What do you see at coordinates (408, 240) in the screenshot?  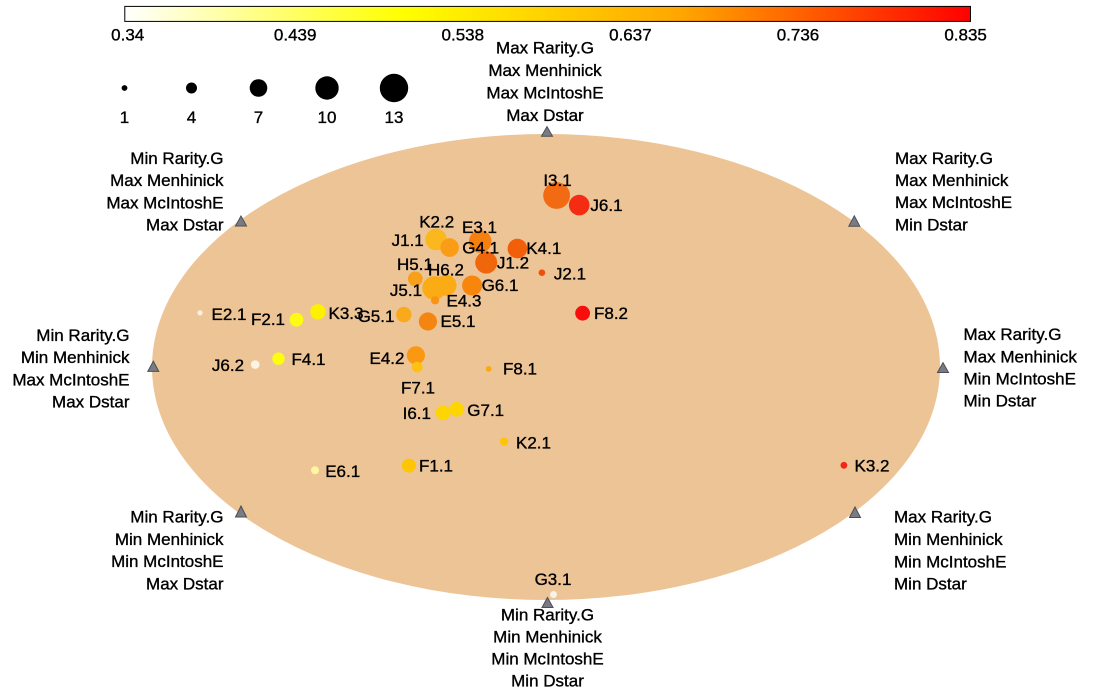 I see `svg-text: J1.1` at bounding box center [408, 240].